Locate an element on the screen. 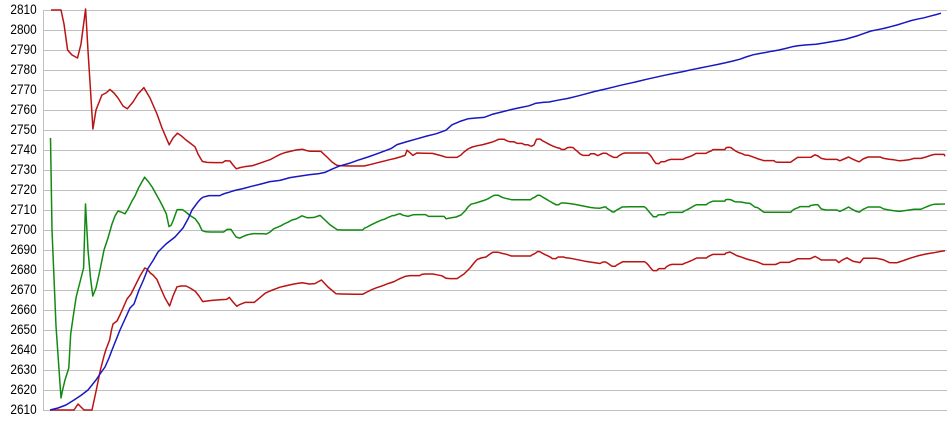 Image resolution: width=950 pixels, height=440 pixels. svg-text: 2640 is located at coordinates (23, 349).